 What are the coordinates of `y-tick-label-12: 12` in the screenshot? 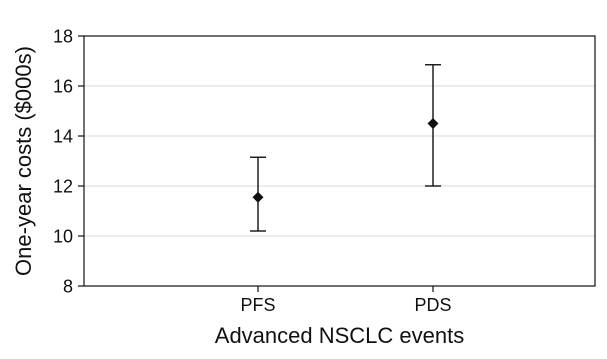 It's located at (63, 187).